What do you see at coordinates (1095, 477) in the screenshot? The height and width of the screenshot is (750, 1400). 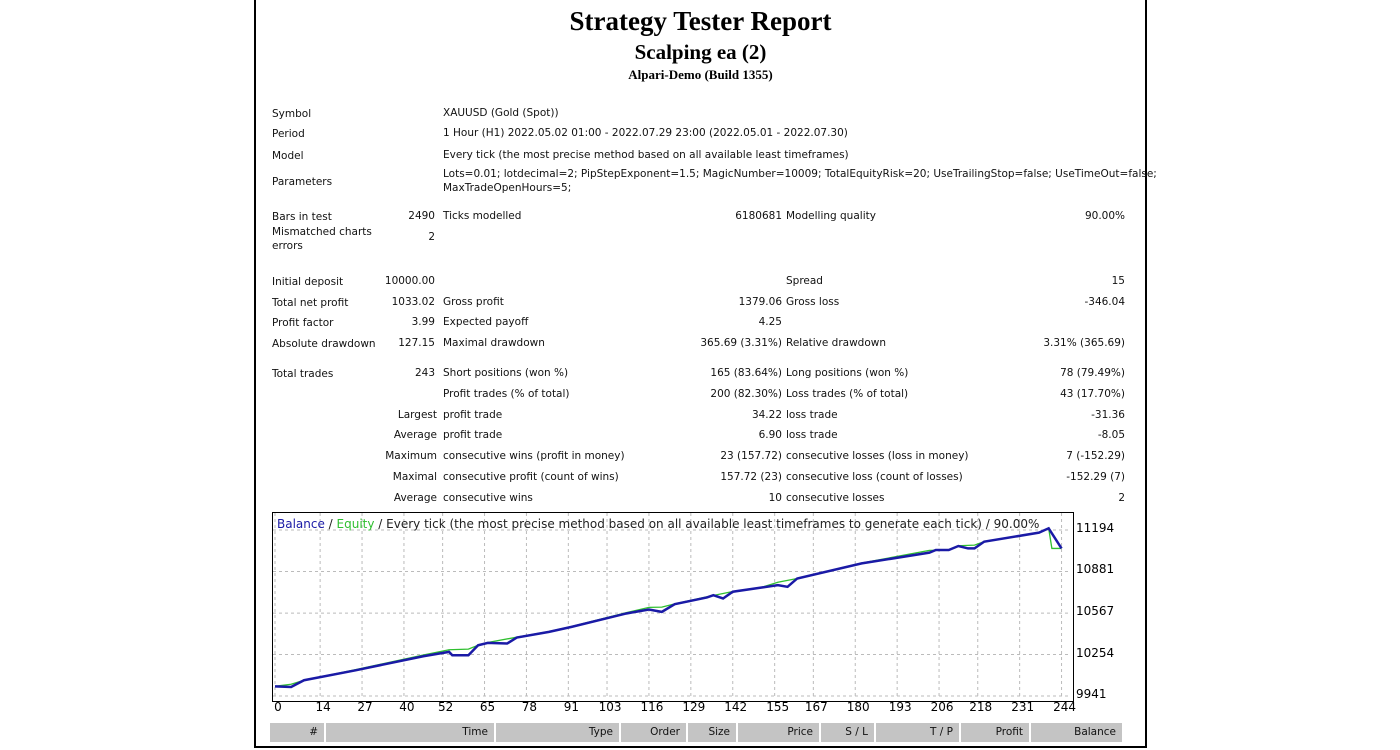 I see `row-value: -152.29 (7)` at bounding box center [1095, 477].